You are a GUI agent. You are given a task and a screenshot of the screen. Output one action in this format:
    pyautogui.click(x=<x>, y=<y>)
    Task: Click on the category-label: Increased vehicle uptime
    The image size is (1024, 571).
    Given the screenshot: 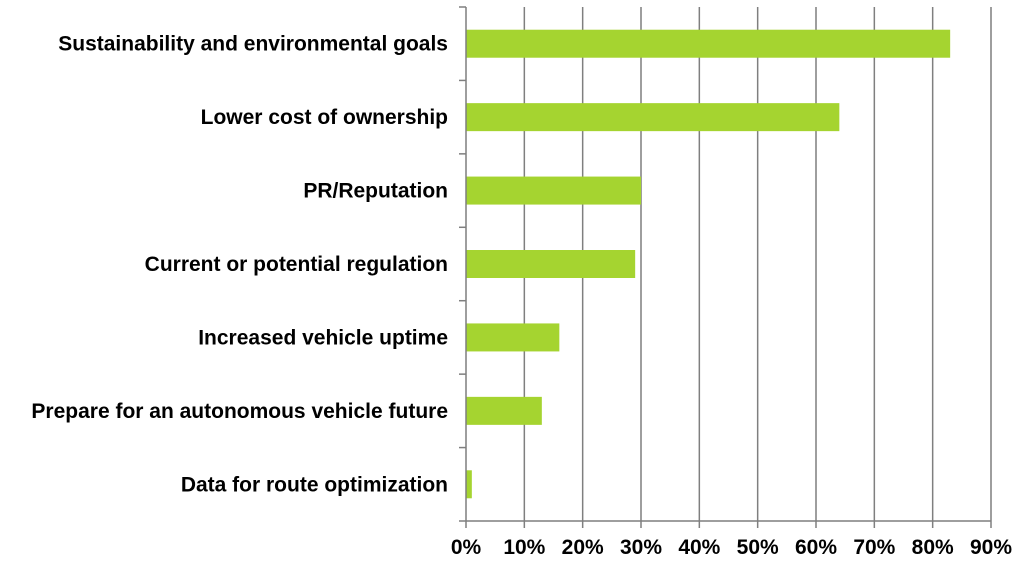 What is the action you would take?
    pyautogui.click(x=323, y=337)
    